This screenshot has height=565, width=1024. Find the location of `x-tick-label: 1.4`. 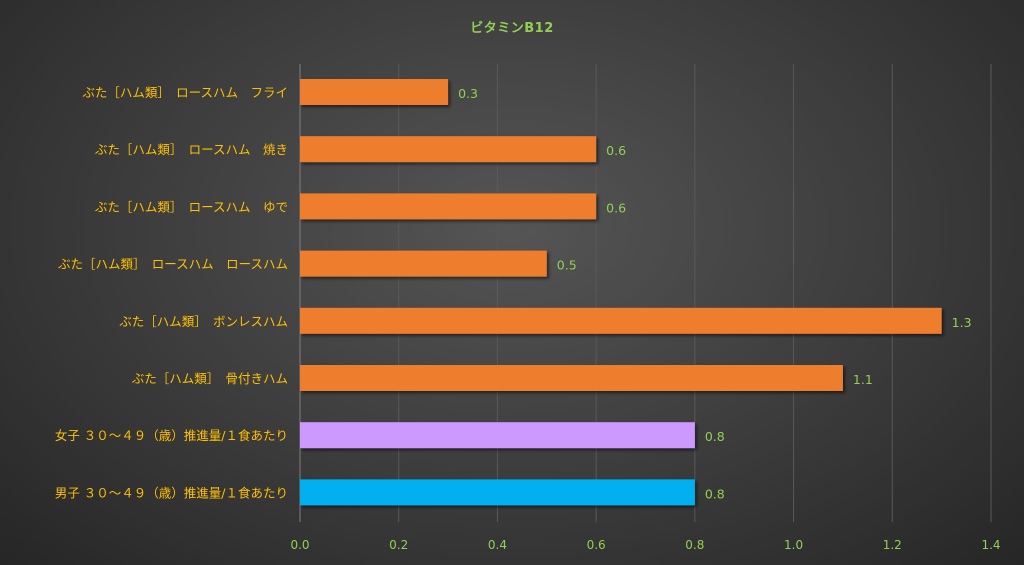

x-tick-label: 1.4 is located at coordinates (990, 545).